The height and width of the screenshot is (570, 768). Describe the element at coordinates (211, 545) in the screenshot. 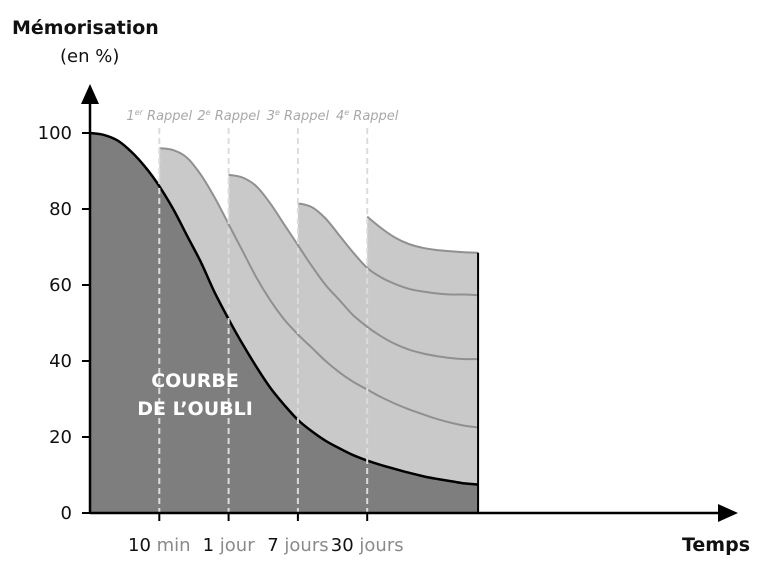

I see `x-tick-number: 1` at that location.